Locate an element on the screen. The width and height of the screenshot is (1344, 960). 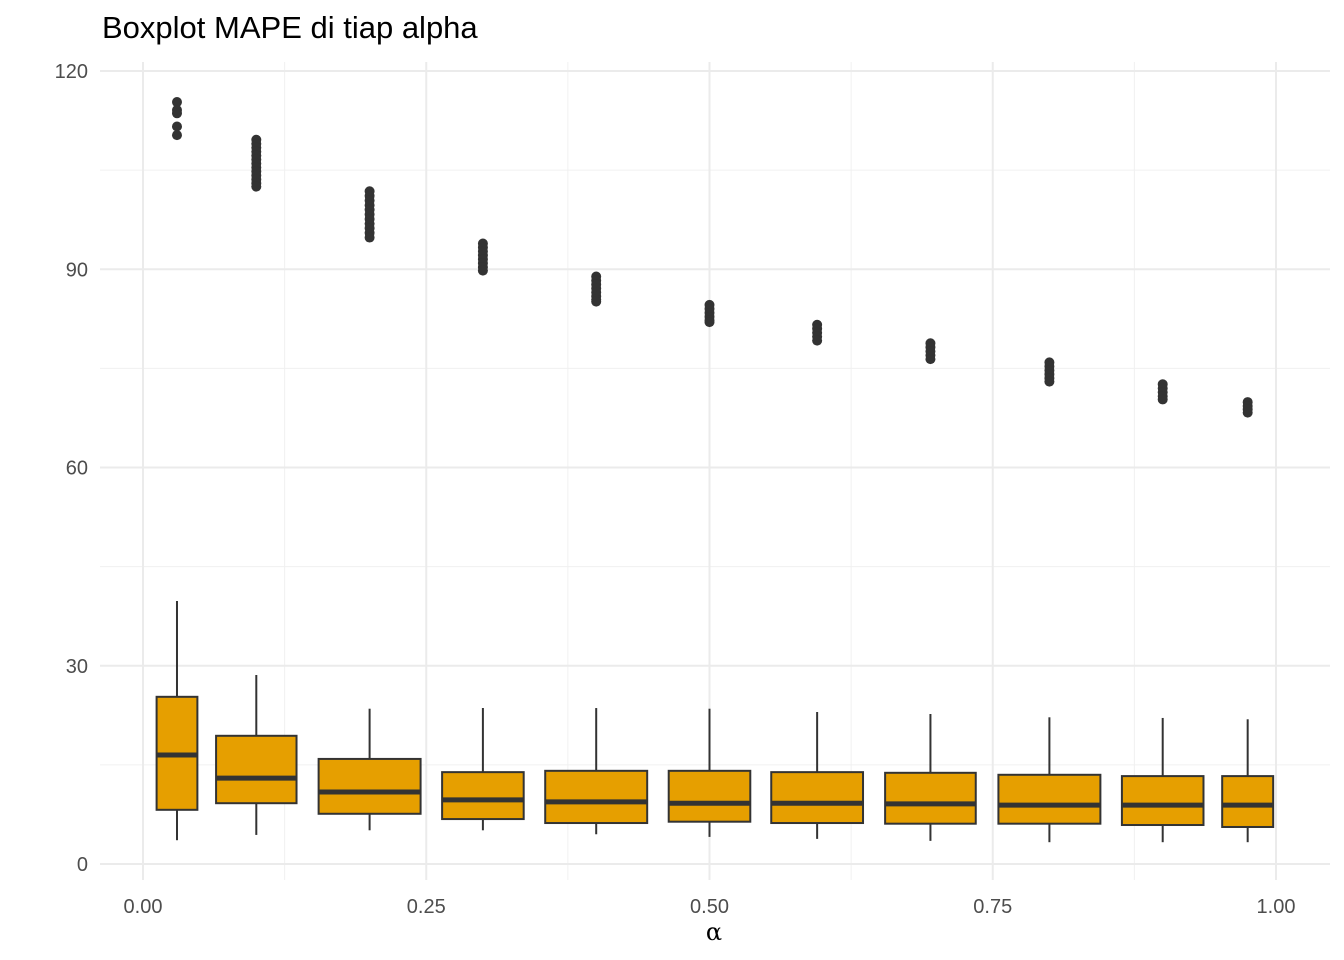
x-tick-label: 1.00 is located at coordinates (1276, 907).